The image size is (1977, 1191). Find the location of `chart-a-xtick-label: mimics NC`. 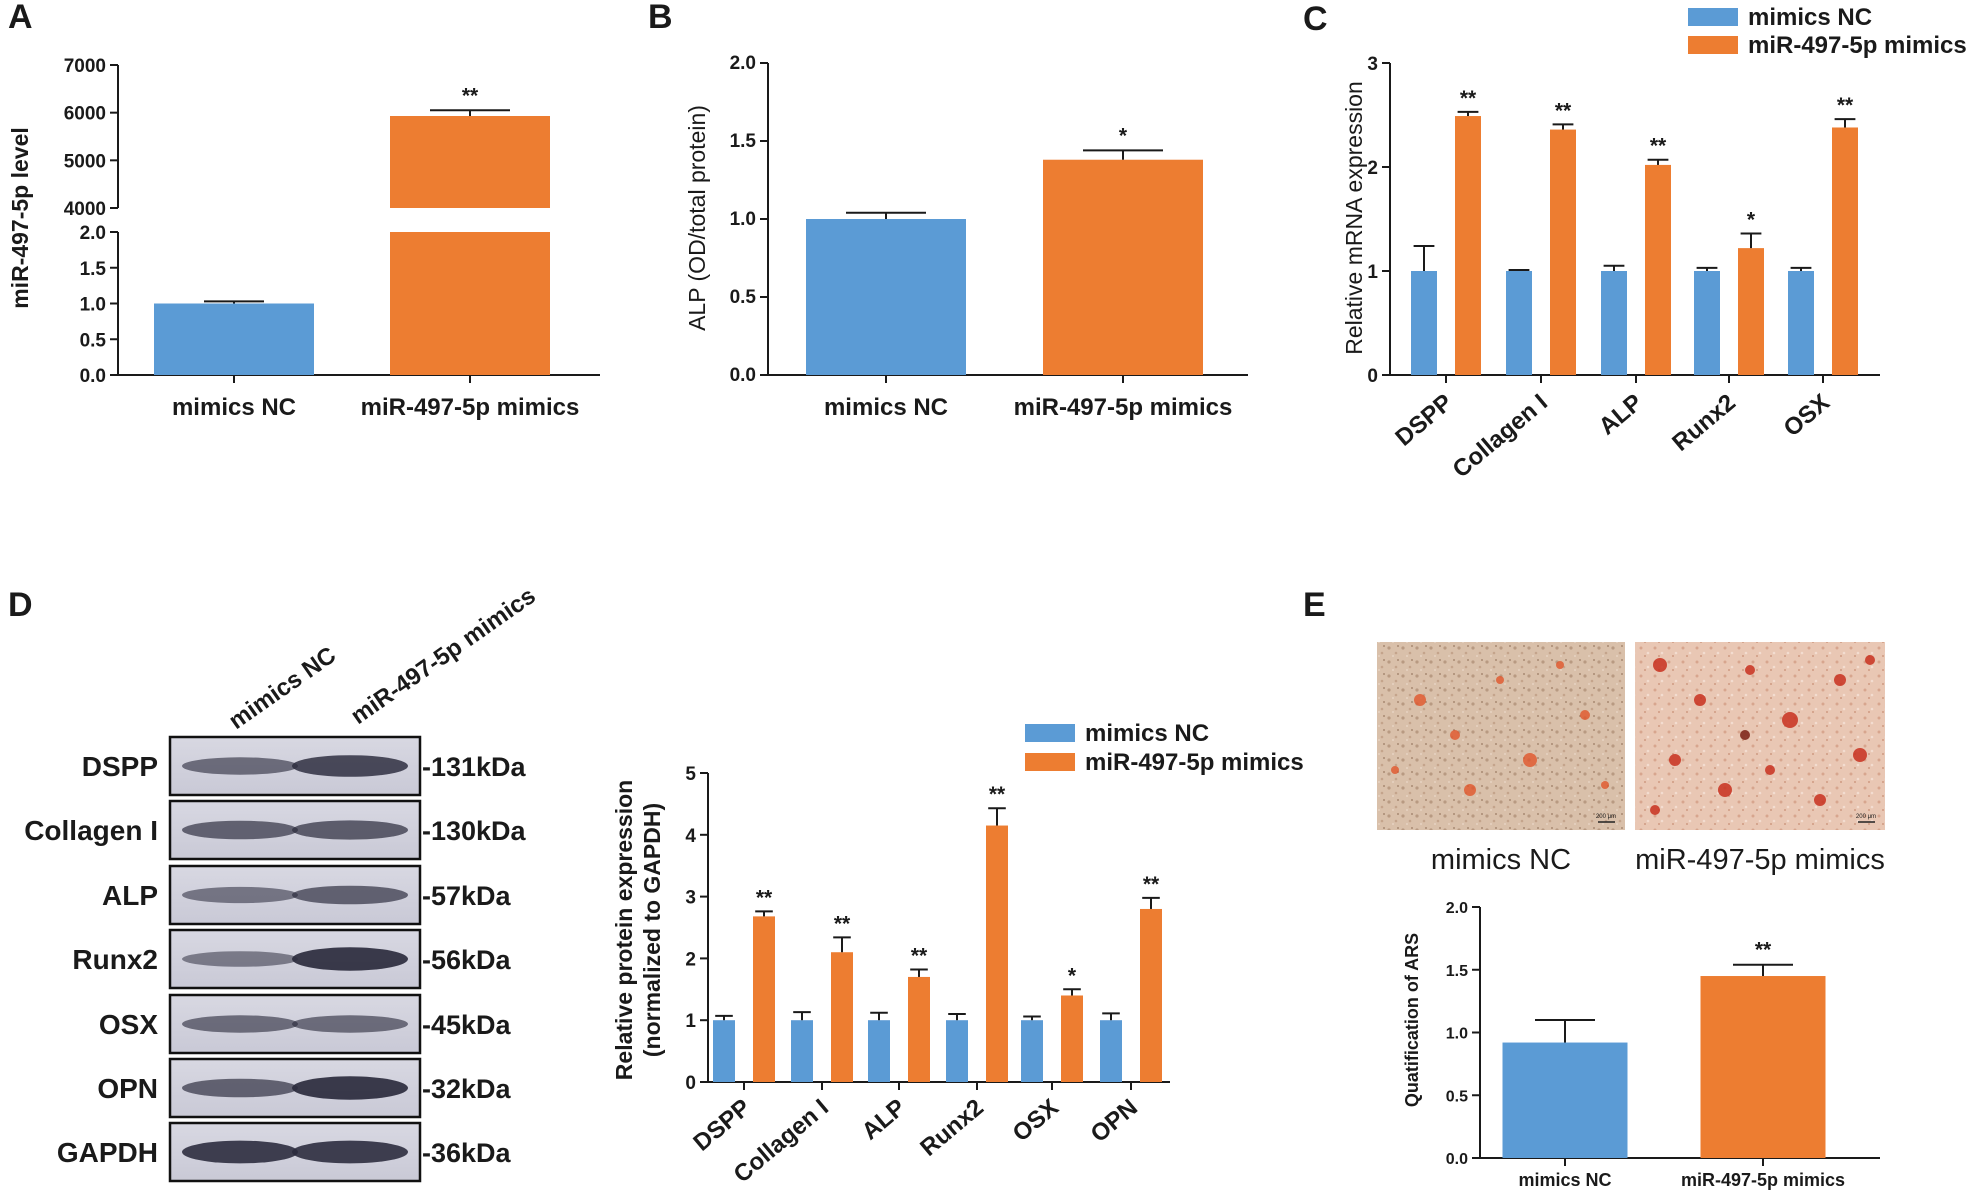

chart-a-xtick-label: mimics NC is located at coordinates (234, 407).